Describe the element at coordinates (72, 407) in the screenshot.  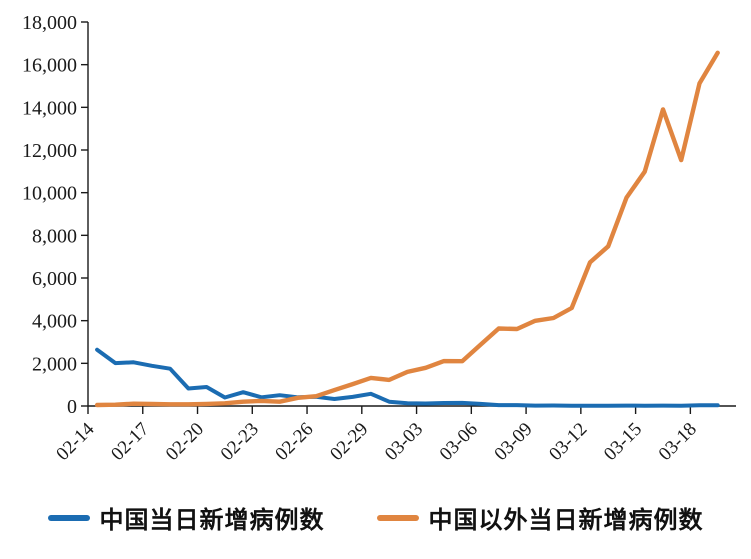
I see `y-axis-tick-label: 0` at that location.